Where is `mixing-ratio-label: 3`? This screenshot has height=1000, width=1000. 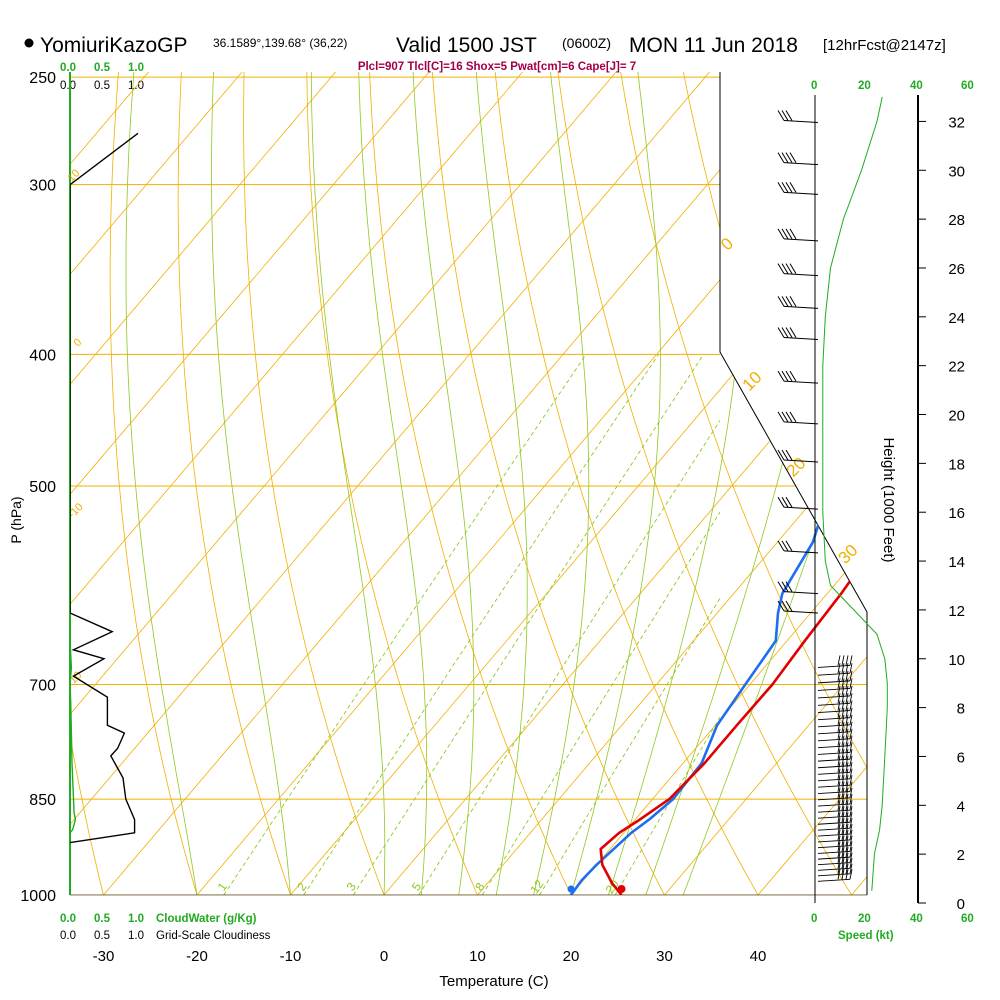 mixing-ratio-label: 3 is located at coordinates (351, 887).